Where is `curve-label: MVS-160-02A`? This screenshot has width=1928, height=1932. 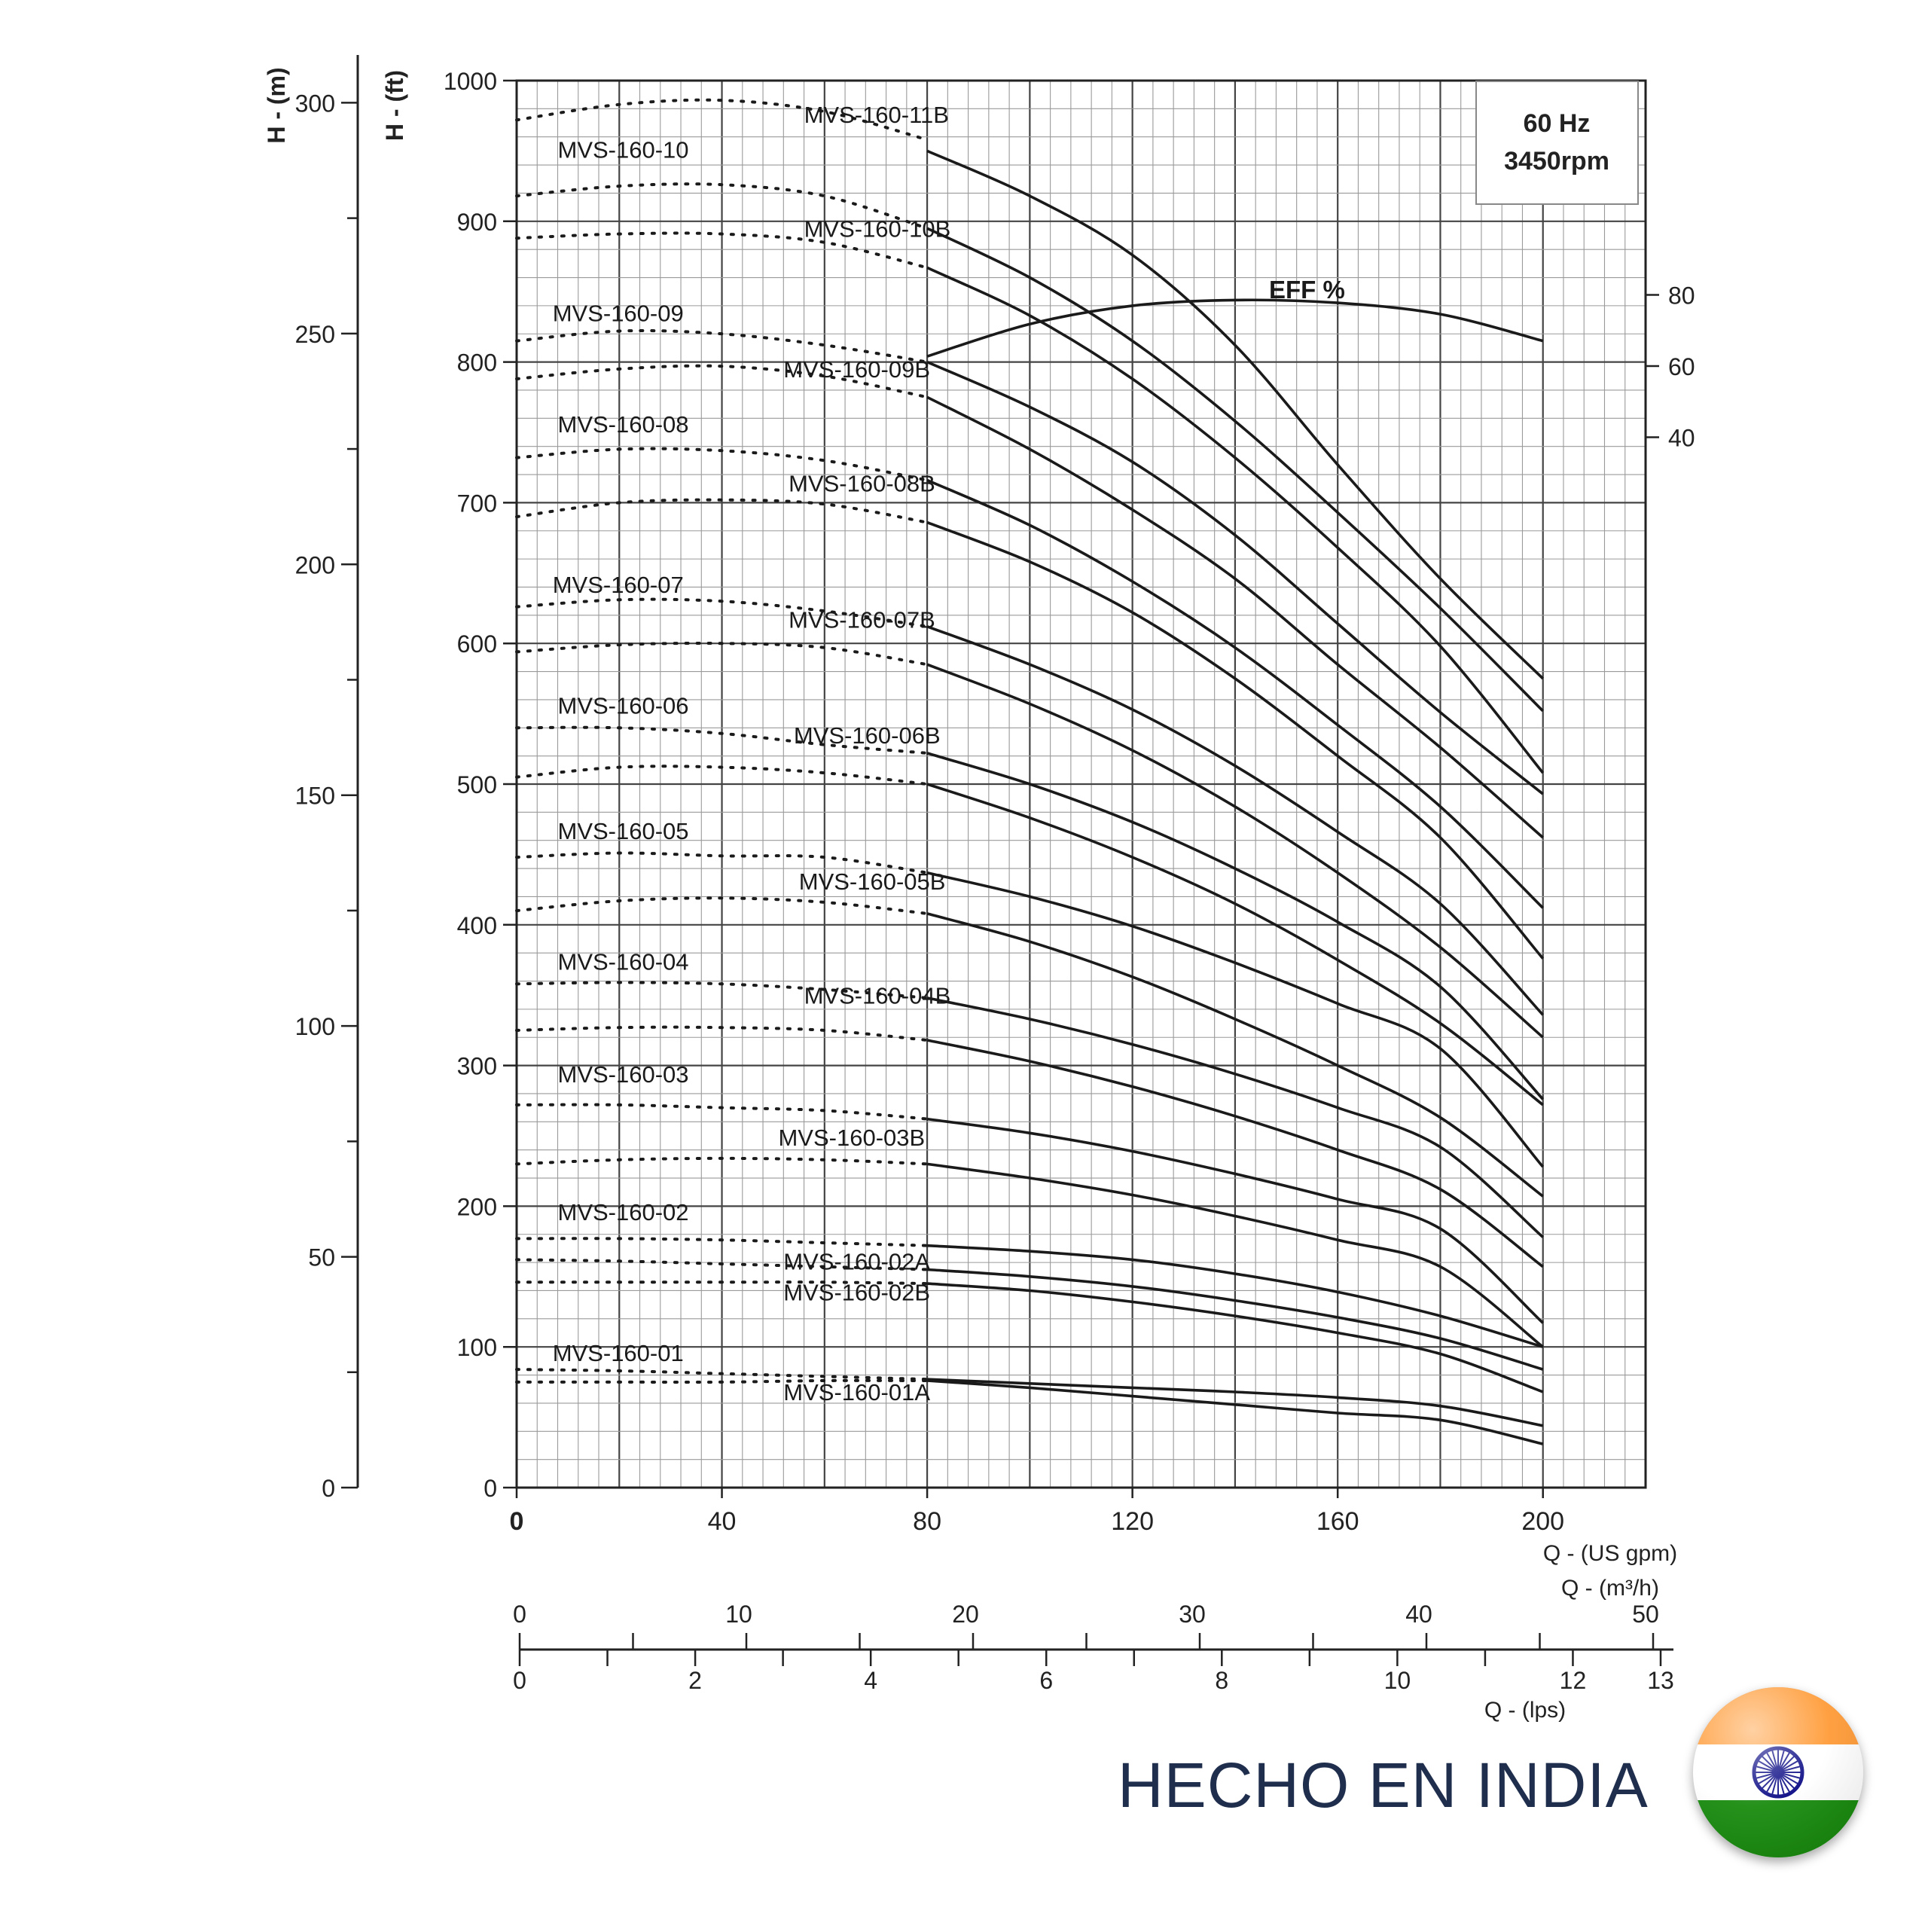 curve-label: MVS-160-02A is located at coordinates (856, 1261).